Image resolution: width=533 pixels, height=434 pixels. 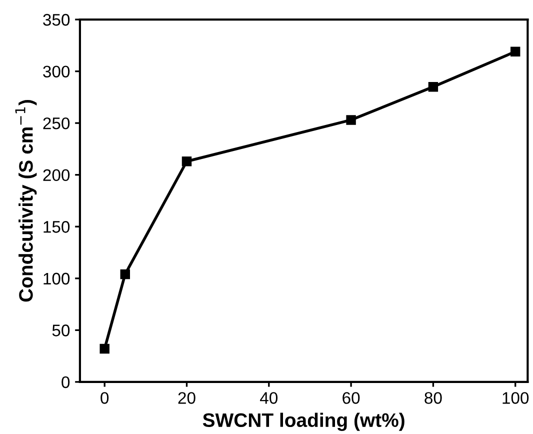 I want to click on x-axis-title: SWCNT loading (wt%), so click(x=303, y=421).